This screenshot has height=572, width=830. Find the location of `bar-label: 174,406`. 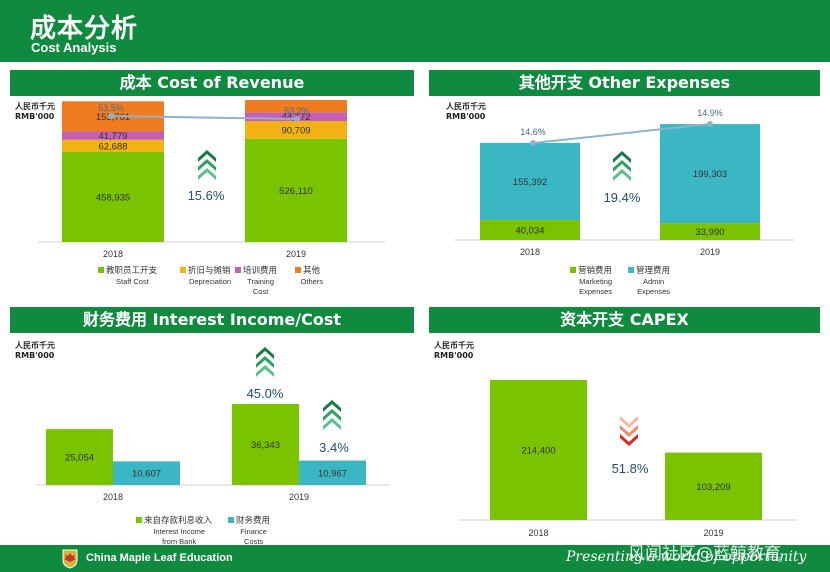

bar-label: 174,406 is located at coordinates (296, 101).